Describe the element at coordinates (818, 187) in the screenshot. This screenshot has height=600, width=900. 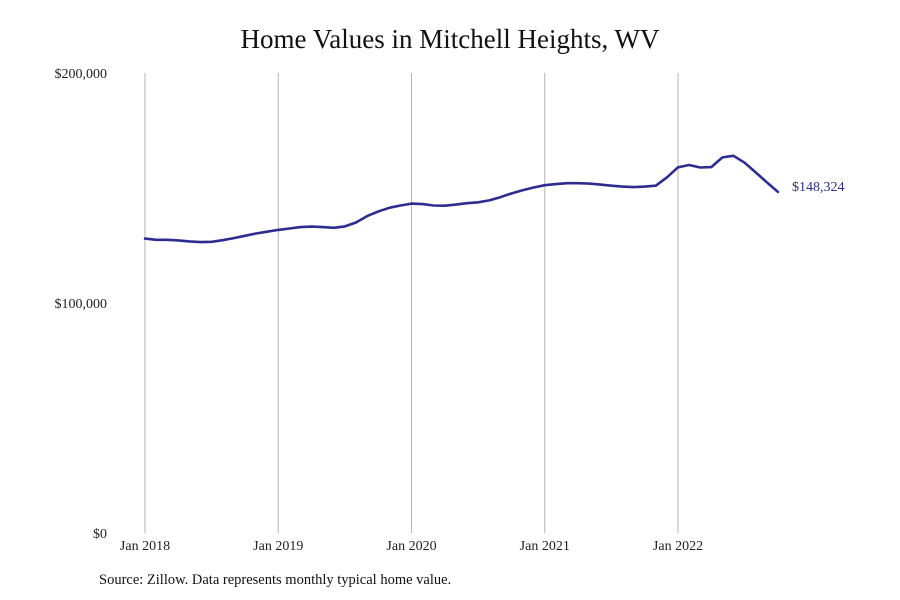
I see `end-value-label: $148,324` at that location.